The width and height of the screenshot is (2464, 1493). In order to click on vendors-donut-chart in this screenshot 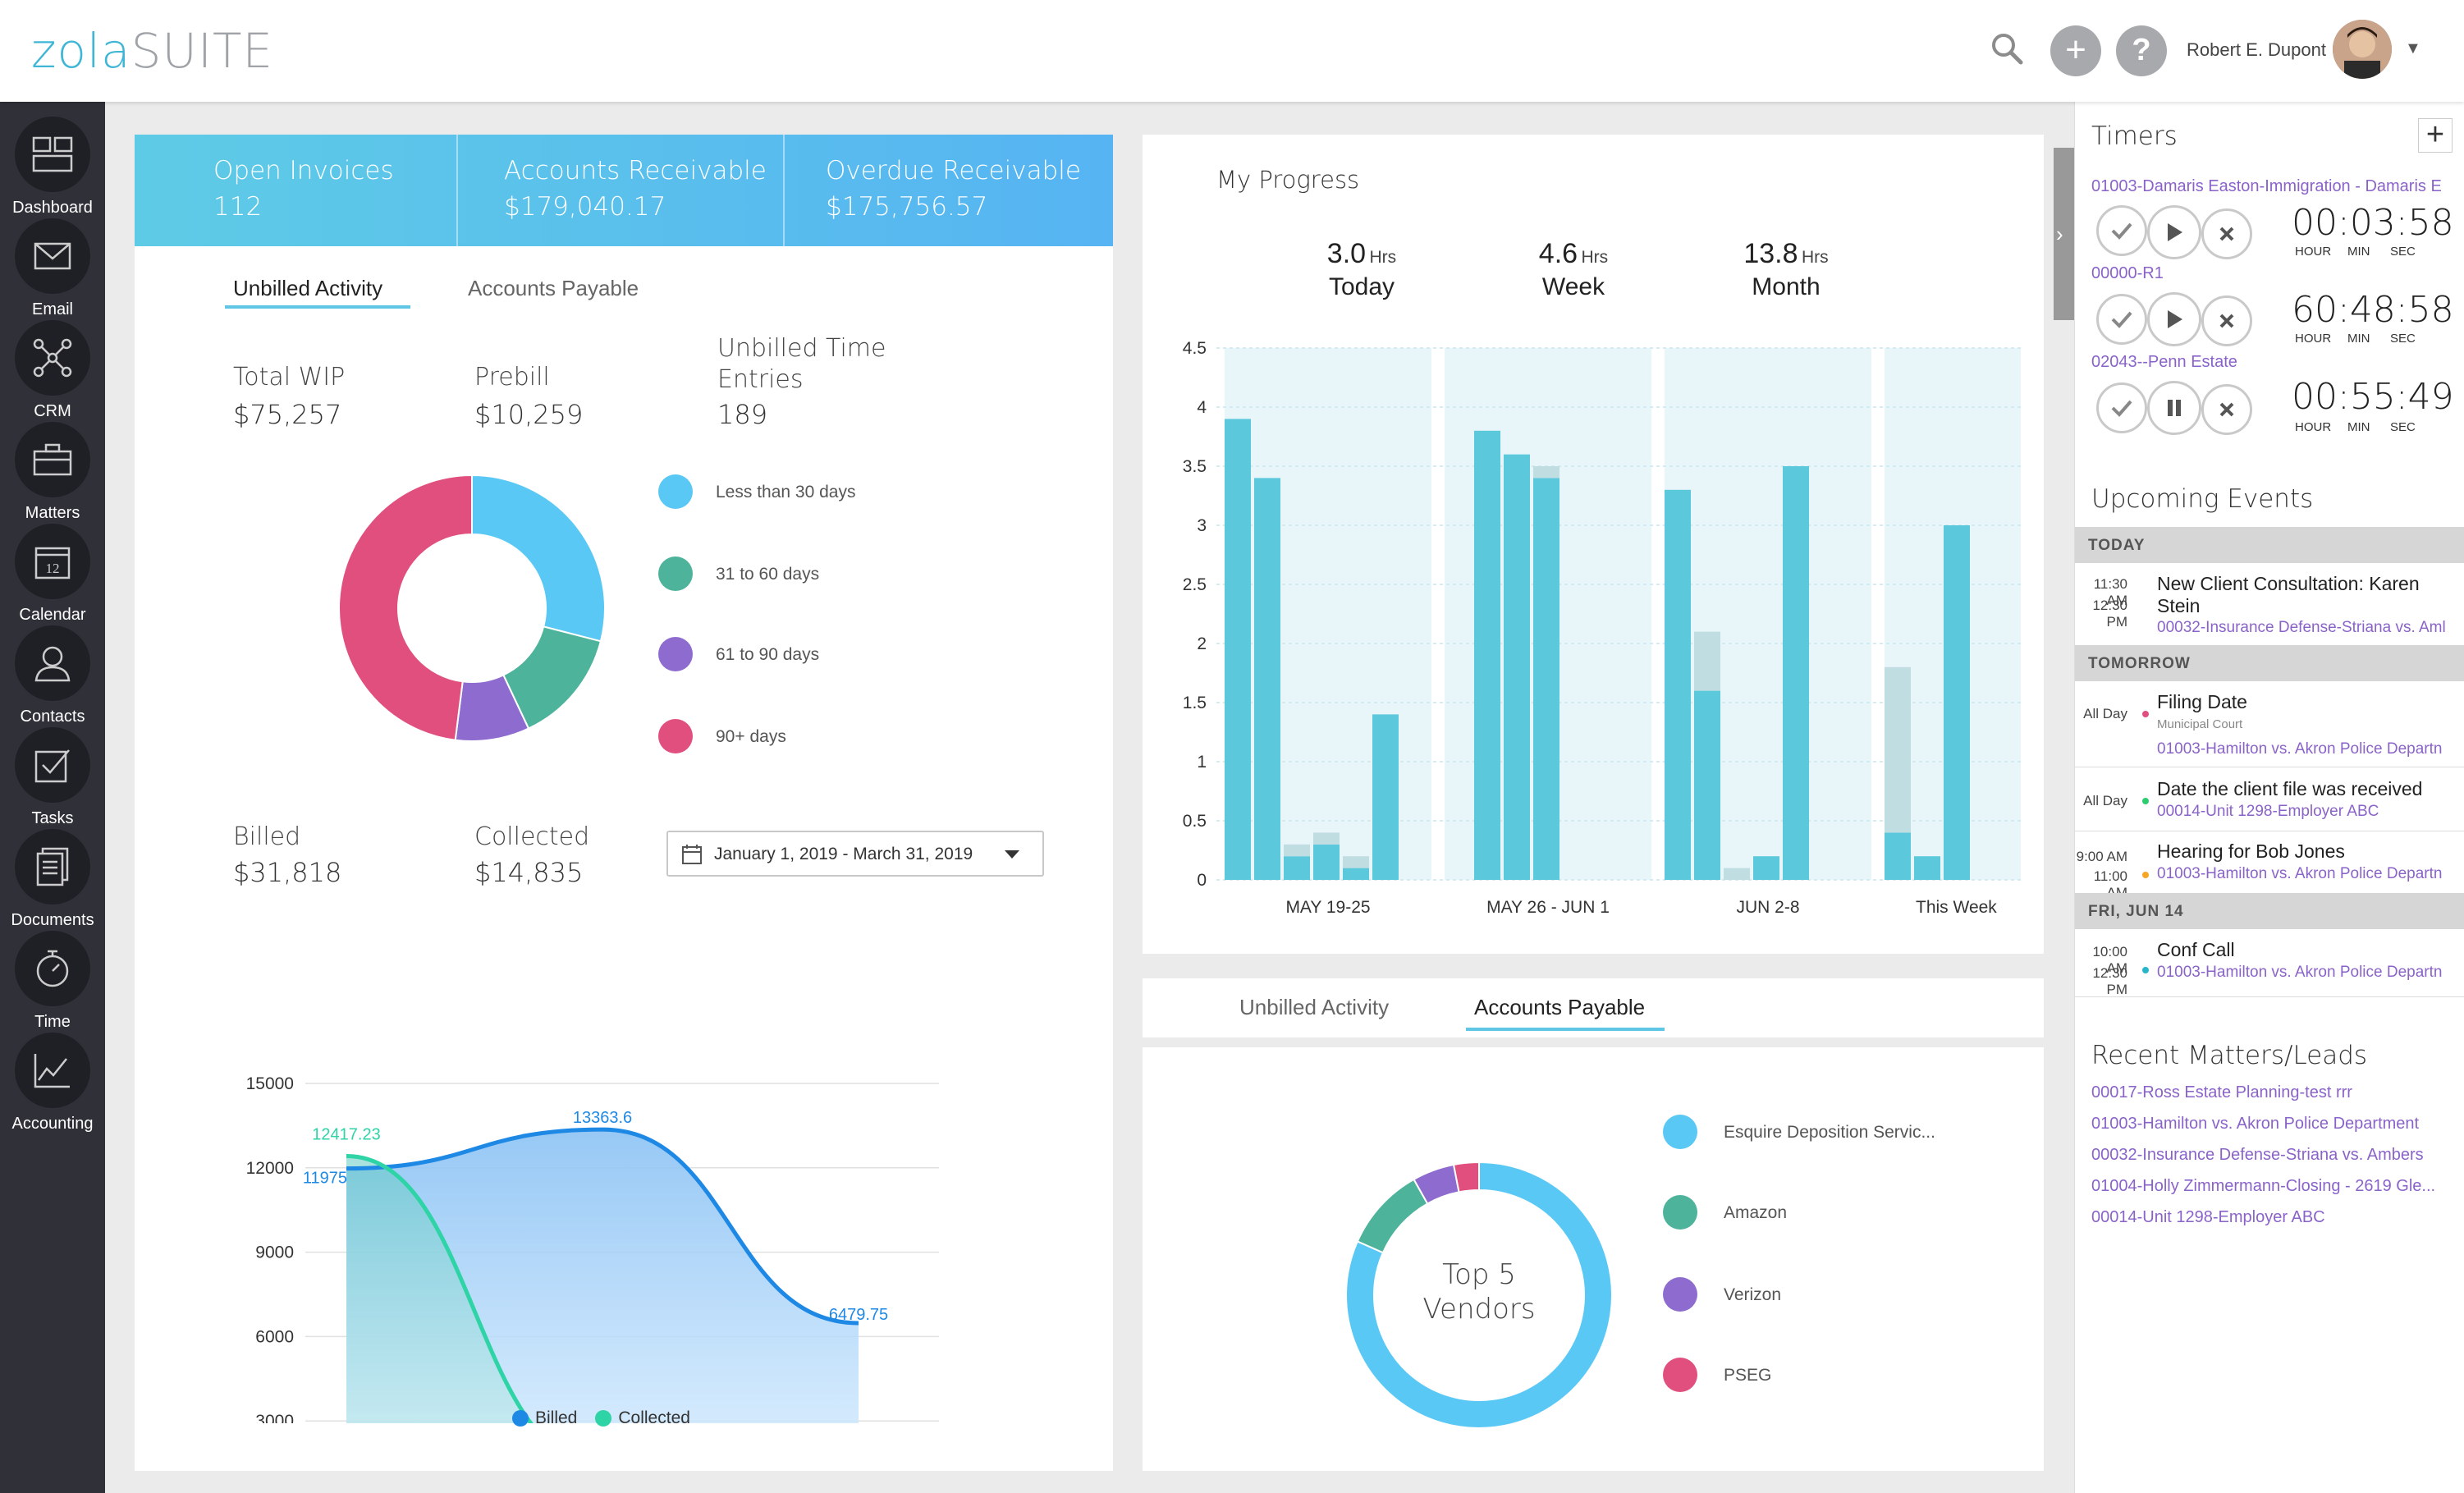, I will do `click(1480, 1295)`.